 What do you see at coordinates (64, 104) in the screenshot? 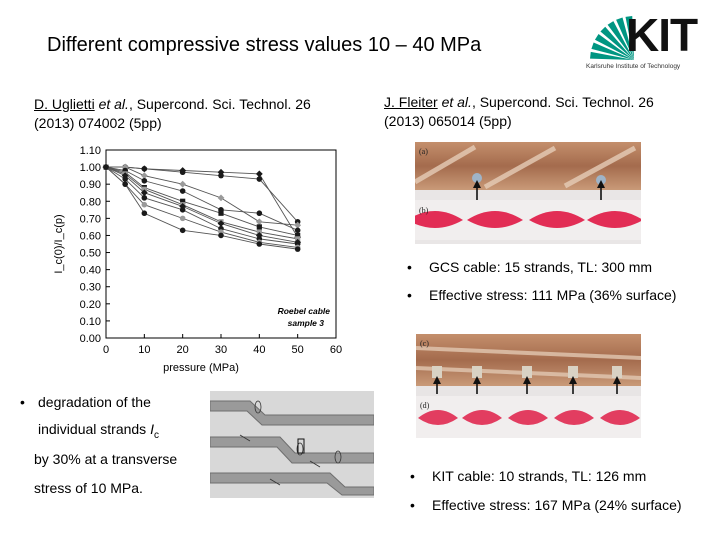
I see `left-ref-authors: D. Uglietti` at bounding box center [64, 104].